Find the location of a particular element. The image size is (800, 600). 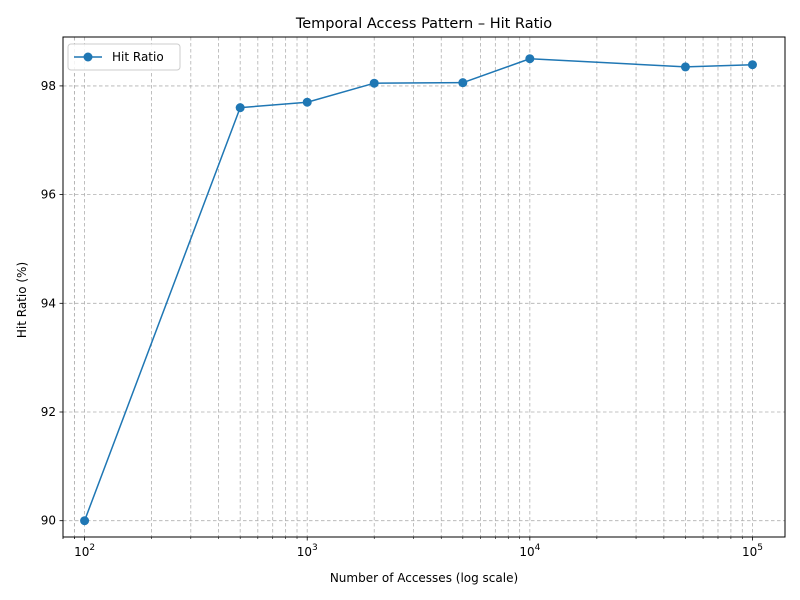

y-axis-label: Hit Ratio (%) is located at coordinates (22, 300).